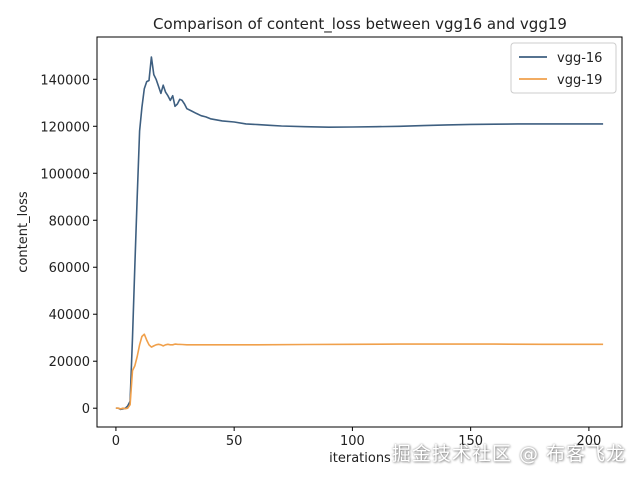 The image size is (640, 480). I want to click on y-tick-label: 0, so click(86, 409).